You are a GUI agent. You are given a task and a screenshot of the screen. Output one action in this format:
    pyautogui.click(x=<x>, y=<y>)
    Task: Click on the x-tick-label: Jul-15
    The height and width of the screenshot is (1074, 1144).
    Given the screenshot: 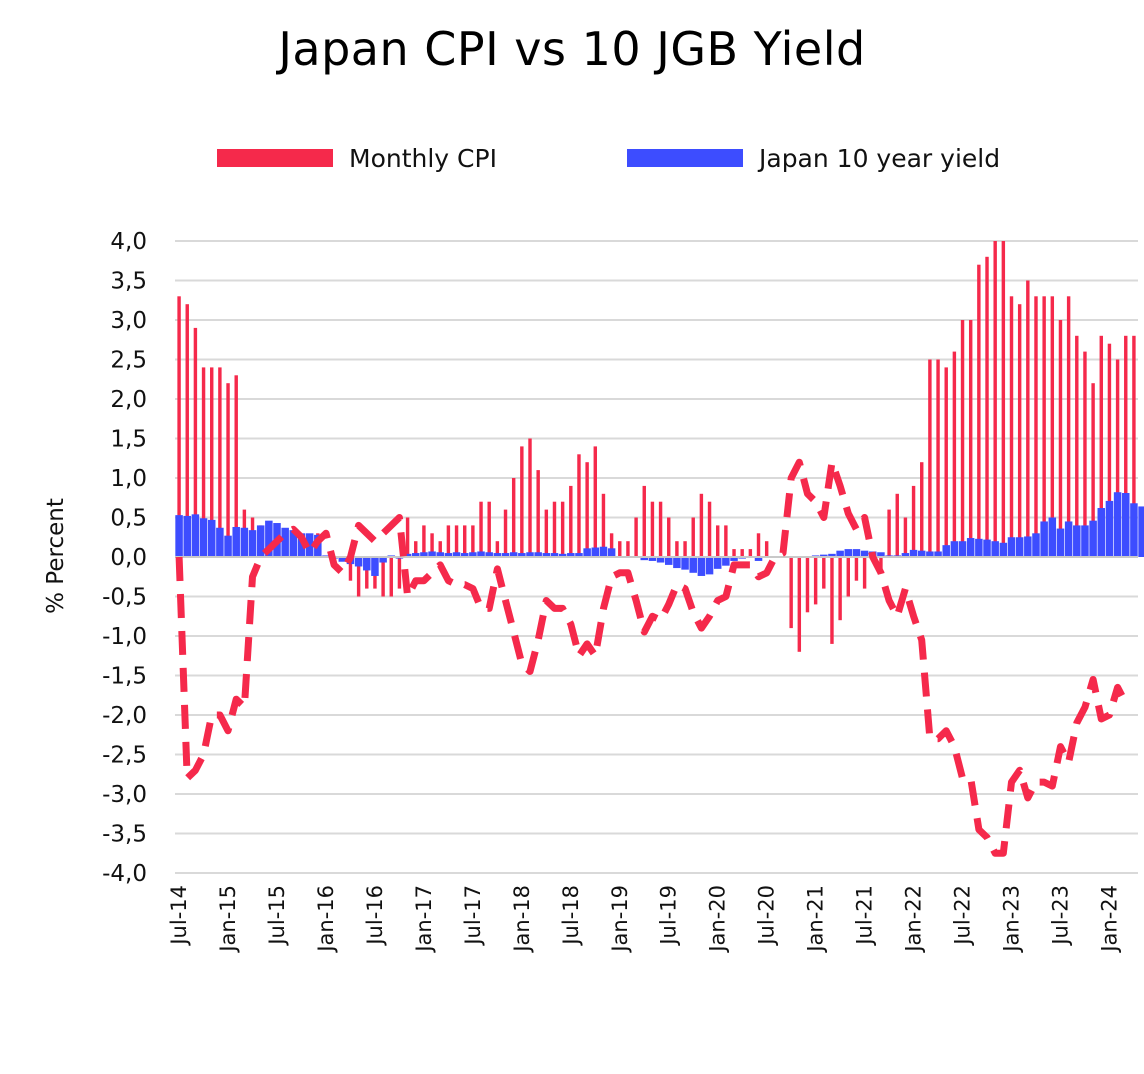 What is the action you would take?
    pyautogui.click(x=277, y=916)
    